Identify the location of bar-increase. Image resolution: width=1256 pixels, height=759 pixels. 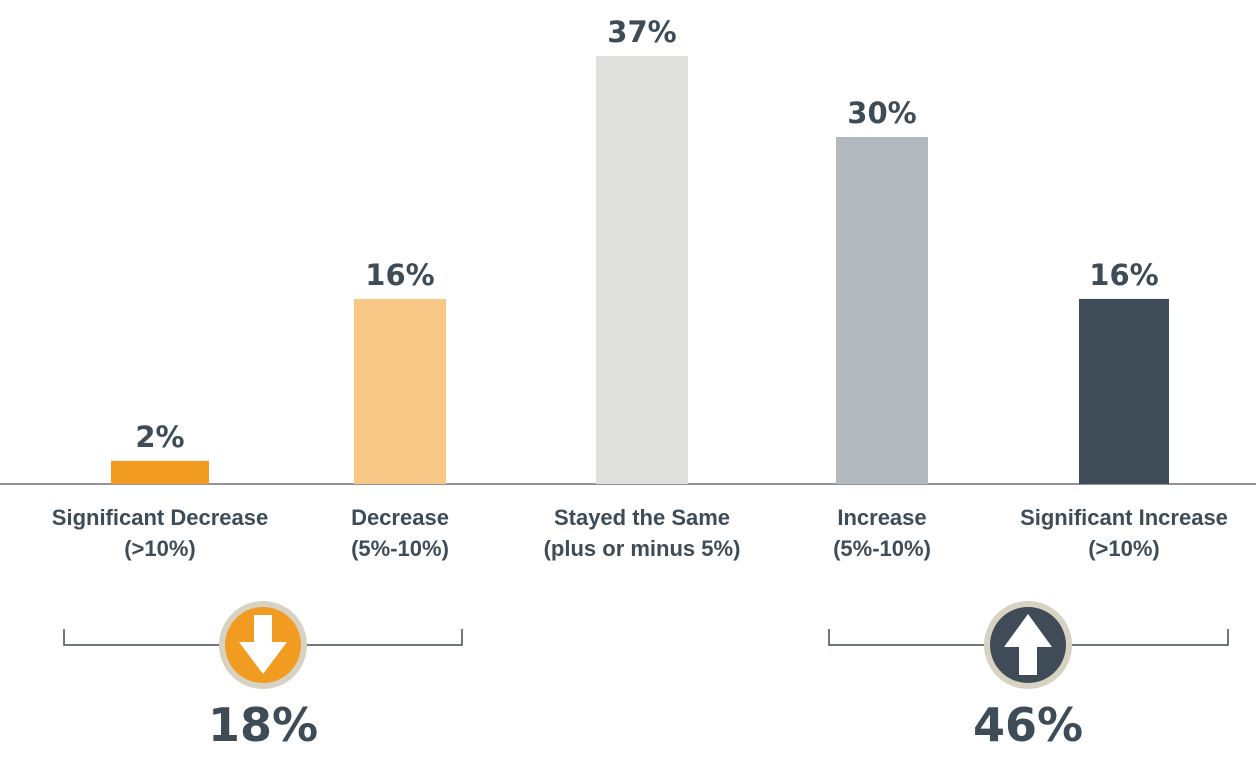
(882, 310).